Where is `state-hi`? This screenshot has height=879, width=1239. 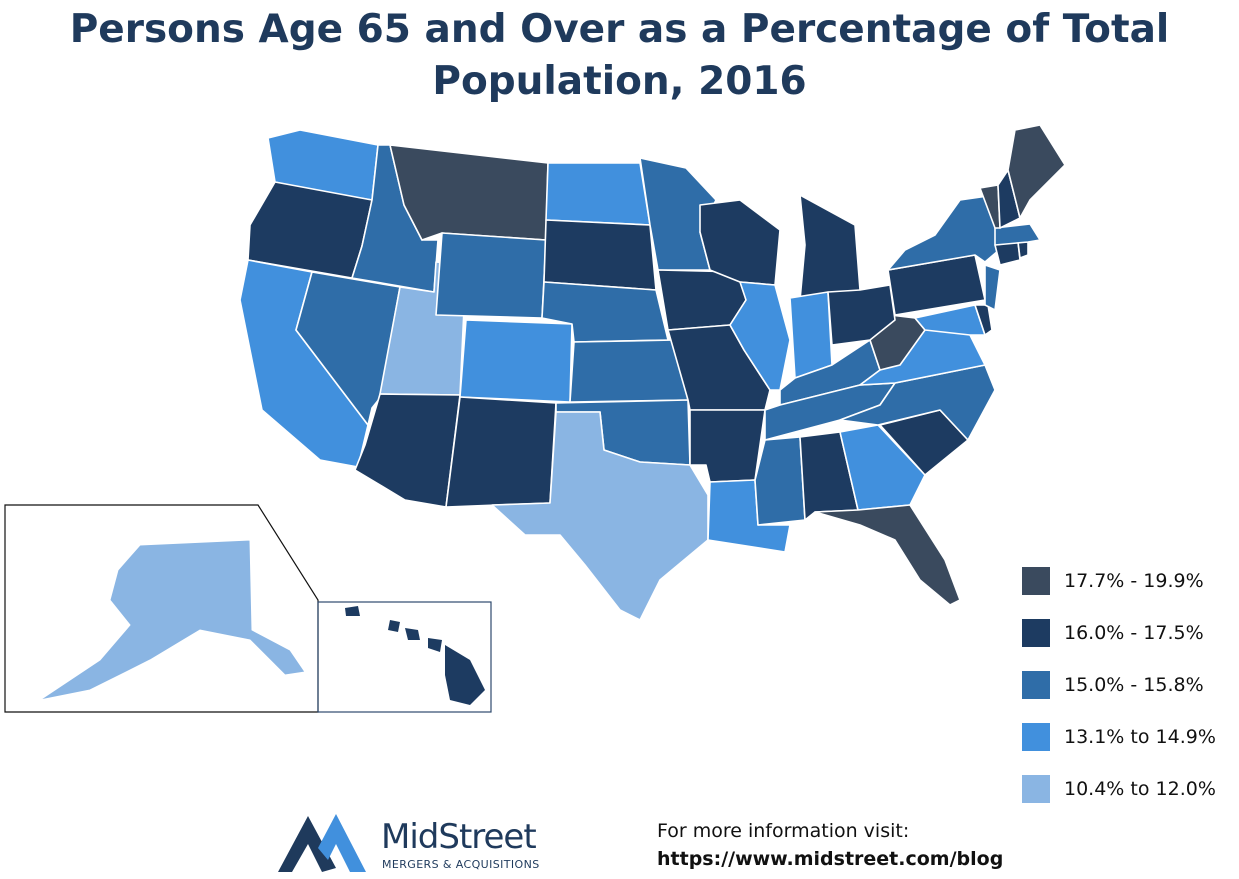 state-hi is located at coordinates (415, 655).